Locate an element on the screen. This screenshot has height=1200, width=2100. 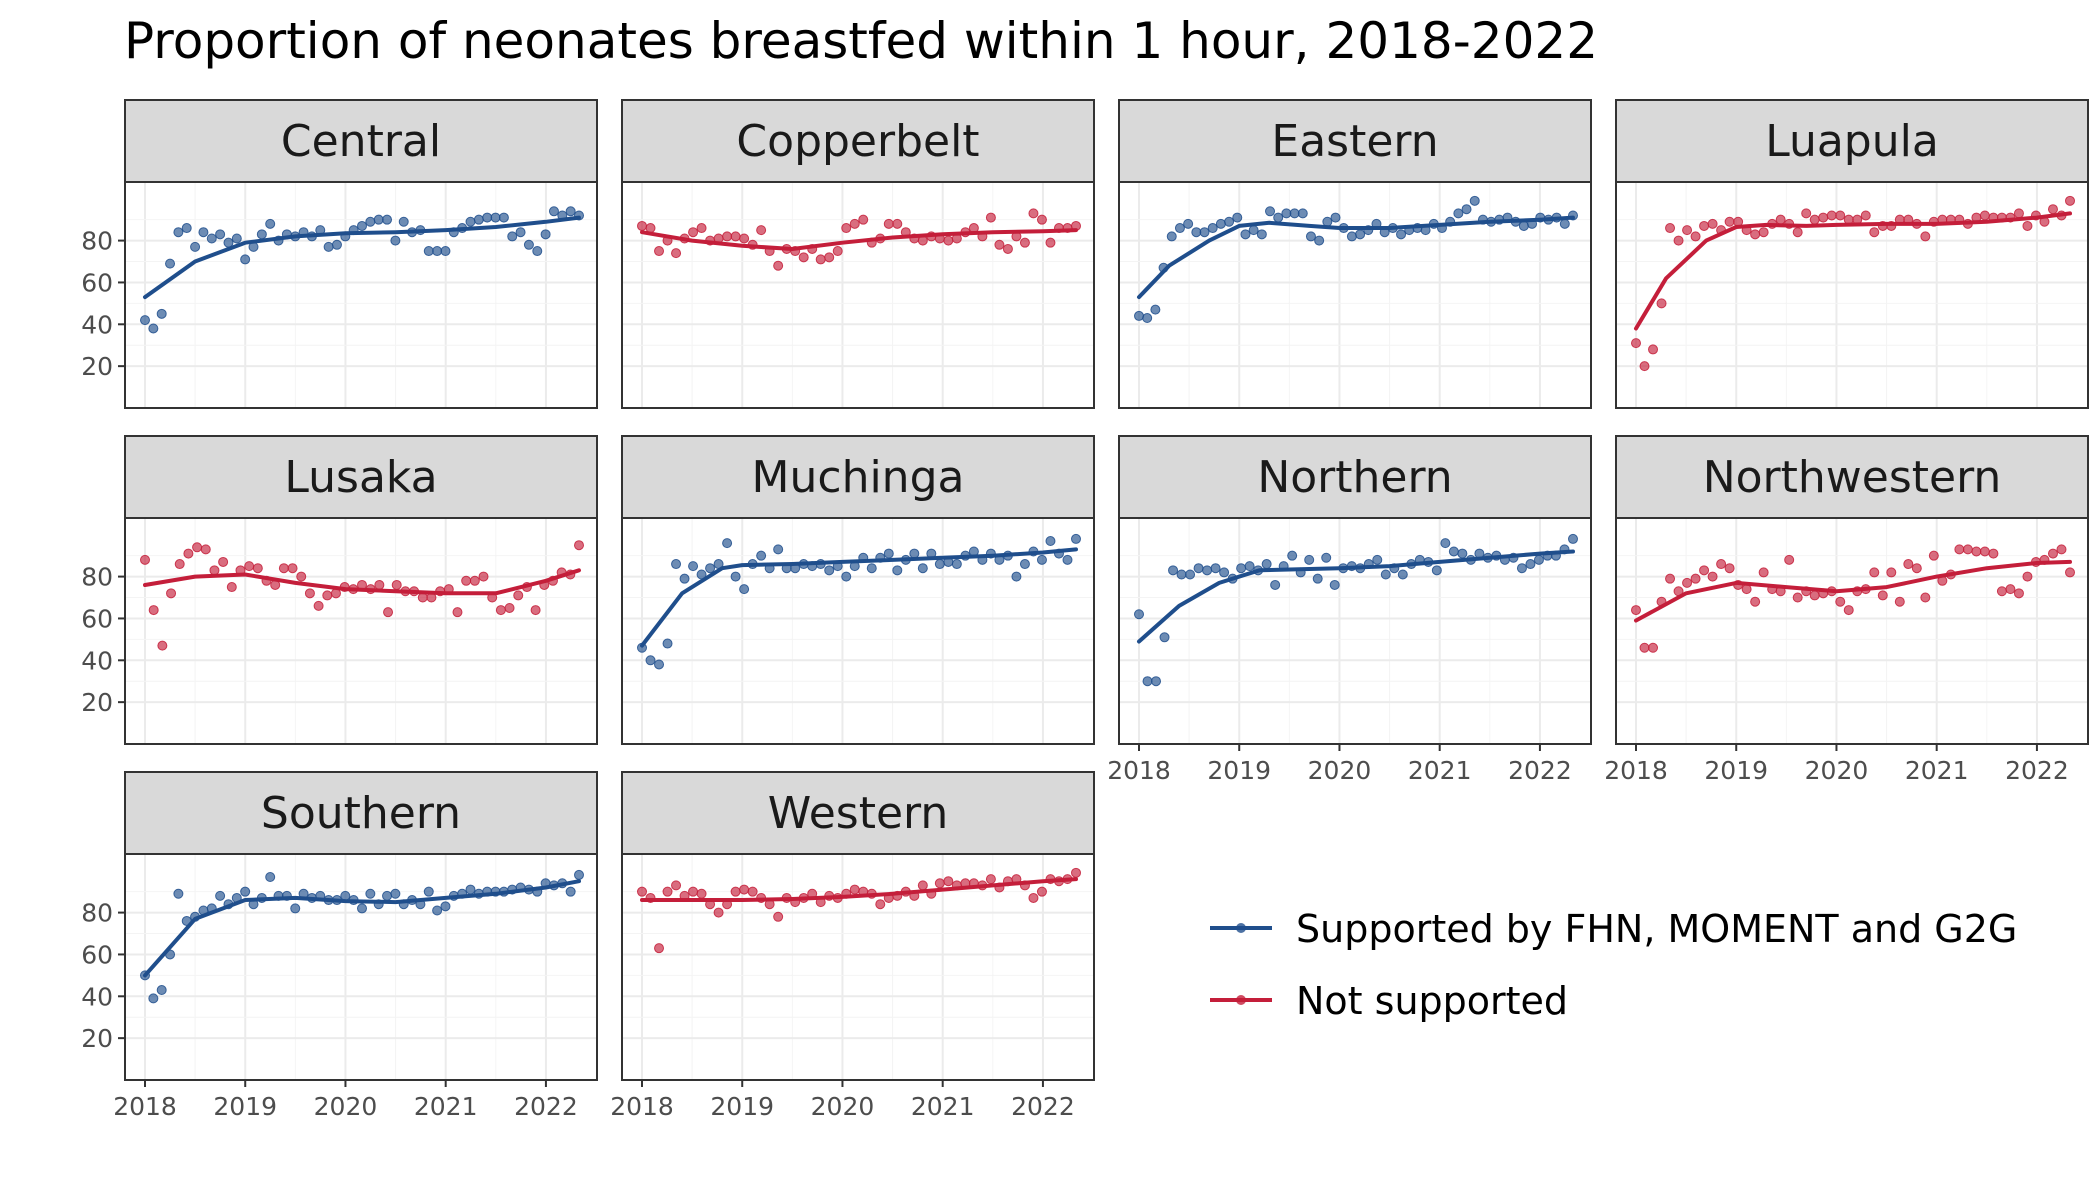
strip-eastern is located at coordinates (1355, 141).